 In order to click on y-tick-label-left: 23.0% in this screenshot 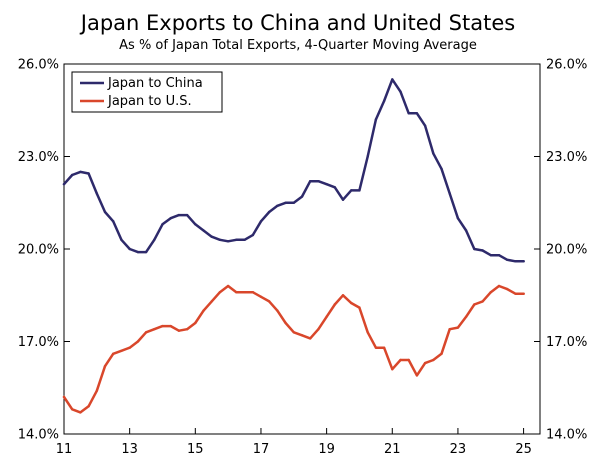, I will do `click(38, 157)`.